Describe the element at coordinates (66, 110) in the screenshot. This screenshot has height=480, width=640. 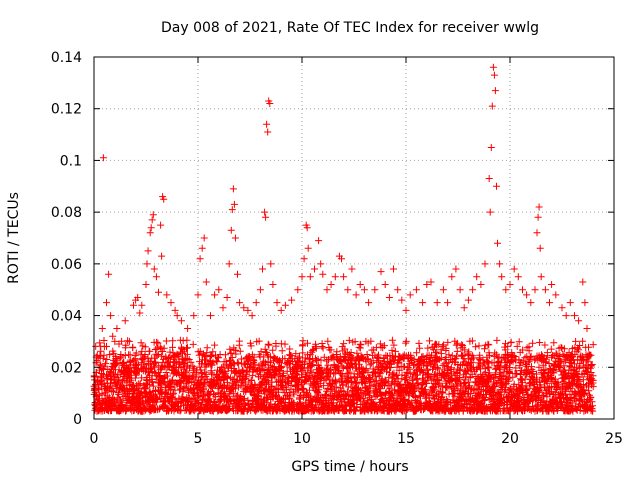
I see `y-tick-label: 0.12` at that location.